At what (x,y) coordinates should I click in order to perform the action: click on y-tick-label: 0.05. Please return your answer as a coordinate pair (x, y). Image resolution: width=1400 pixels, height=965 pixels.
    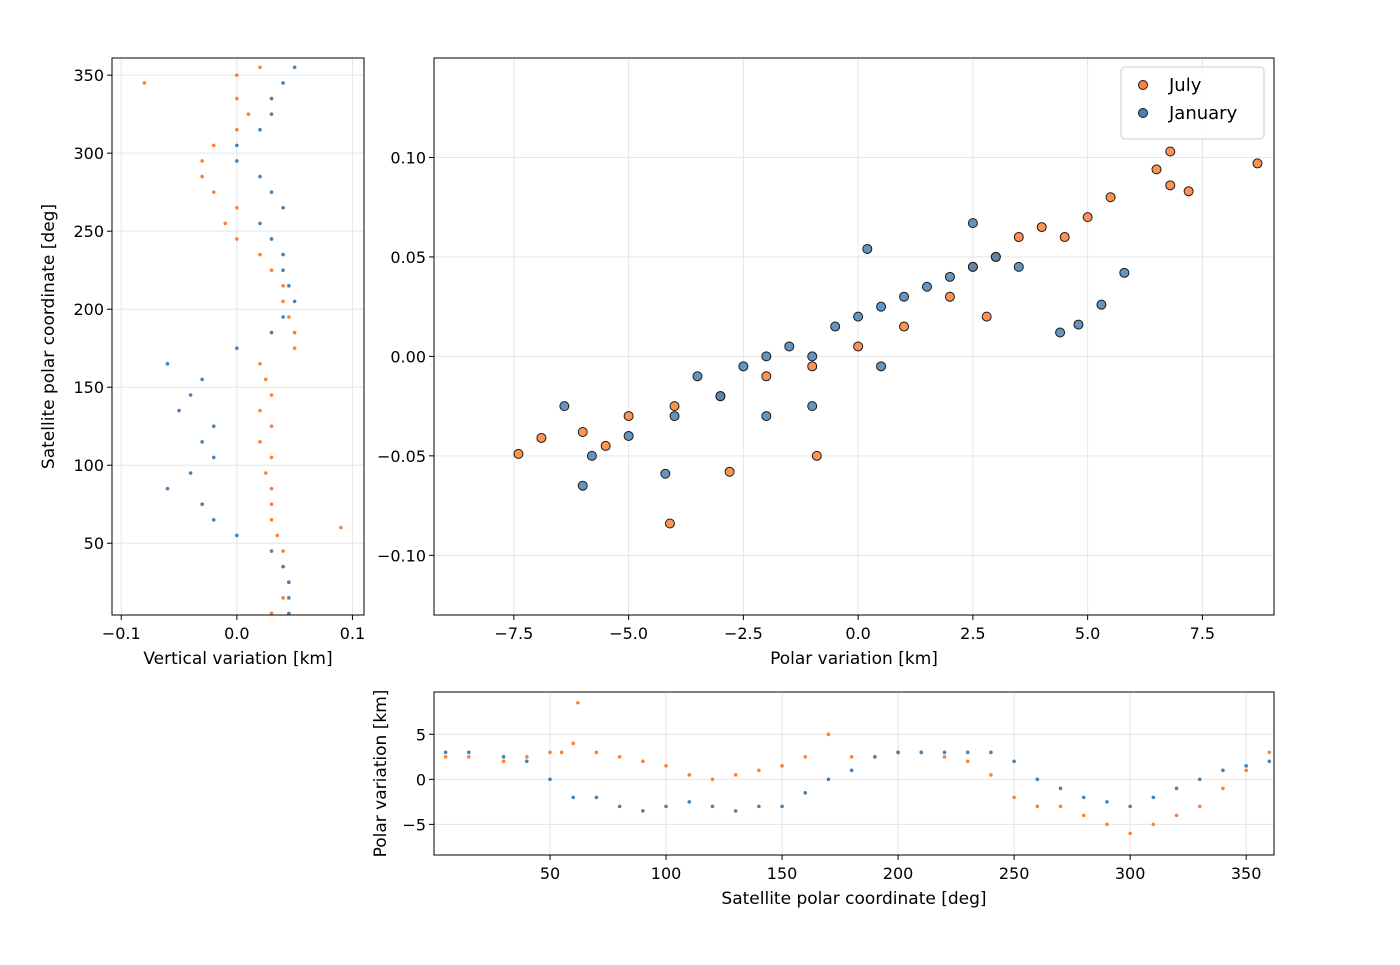
    Looking at the image, I should click on (408, 257).